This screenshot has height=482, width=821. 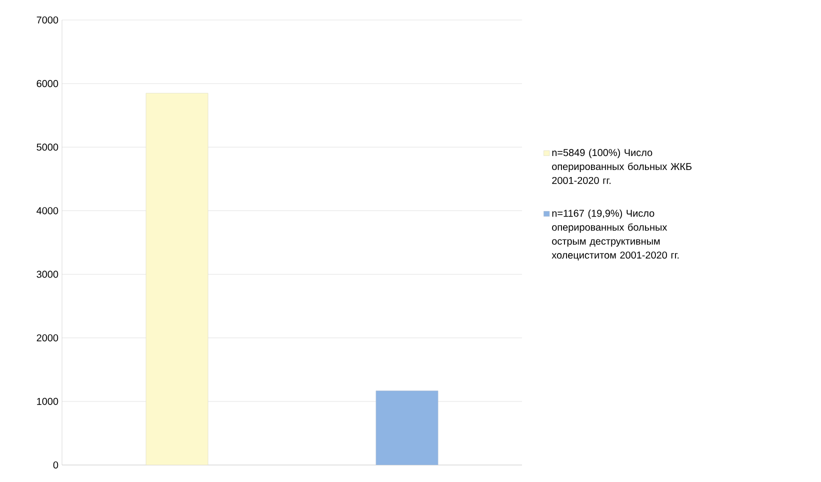 I want to click on y-tick-label: 3000, so click(x=47, y=274).